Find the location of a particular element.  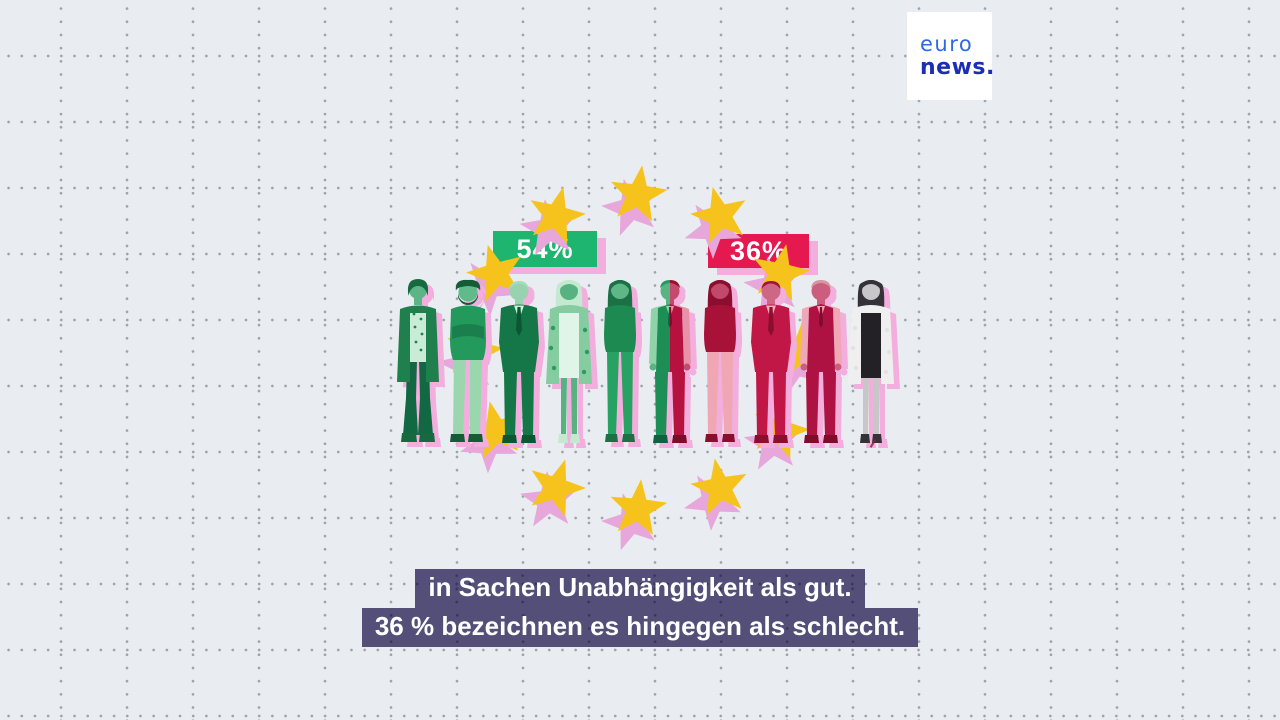

percentage-badge-negative: 36% is located at coordinates (758, 251).